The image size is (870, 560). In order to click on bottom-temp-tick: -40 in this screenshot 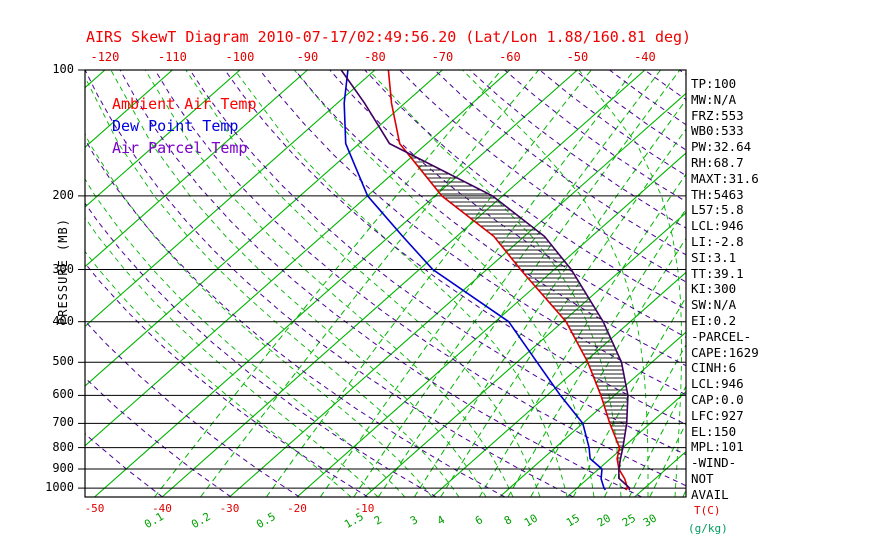, I will do `click(162, 508)`.